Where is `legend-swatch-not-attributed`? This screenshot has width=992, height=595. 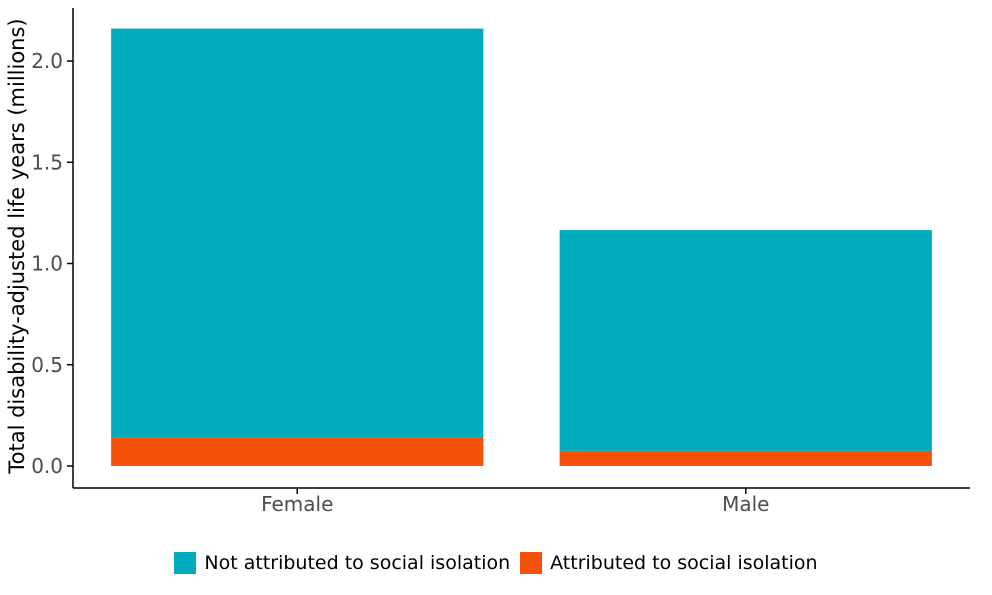 legend-swatch-not-attributed is located at coordinates (185, 563).